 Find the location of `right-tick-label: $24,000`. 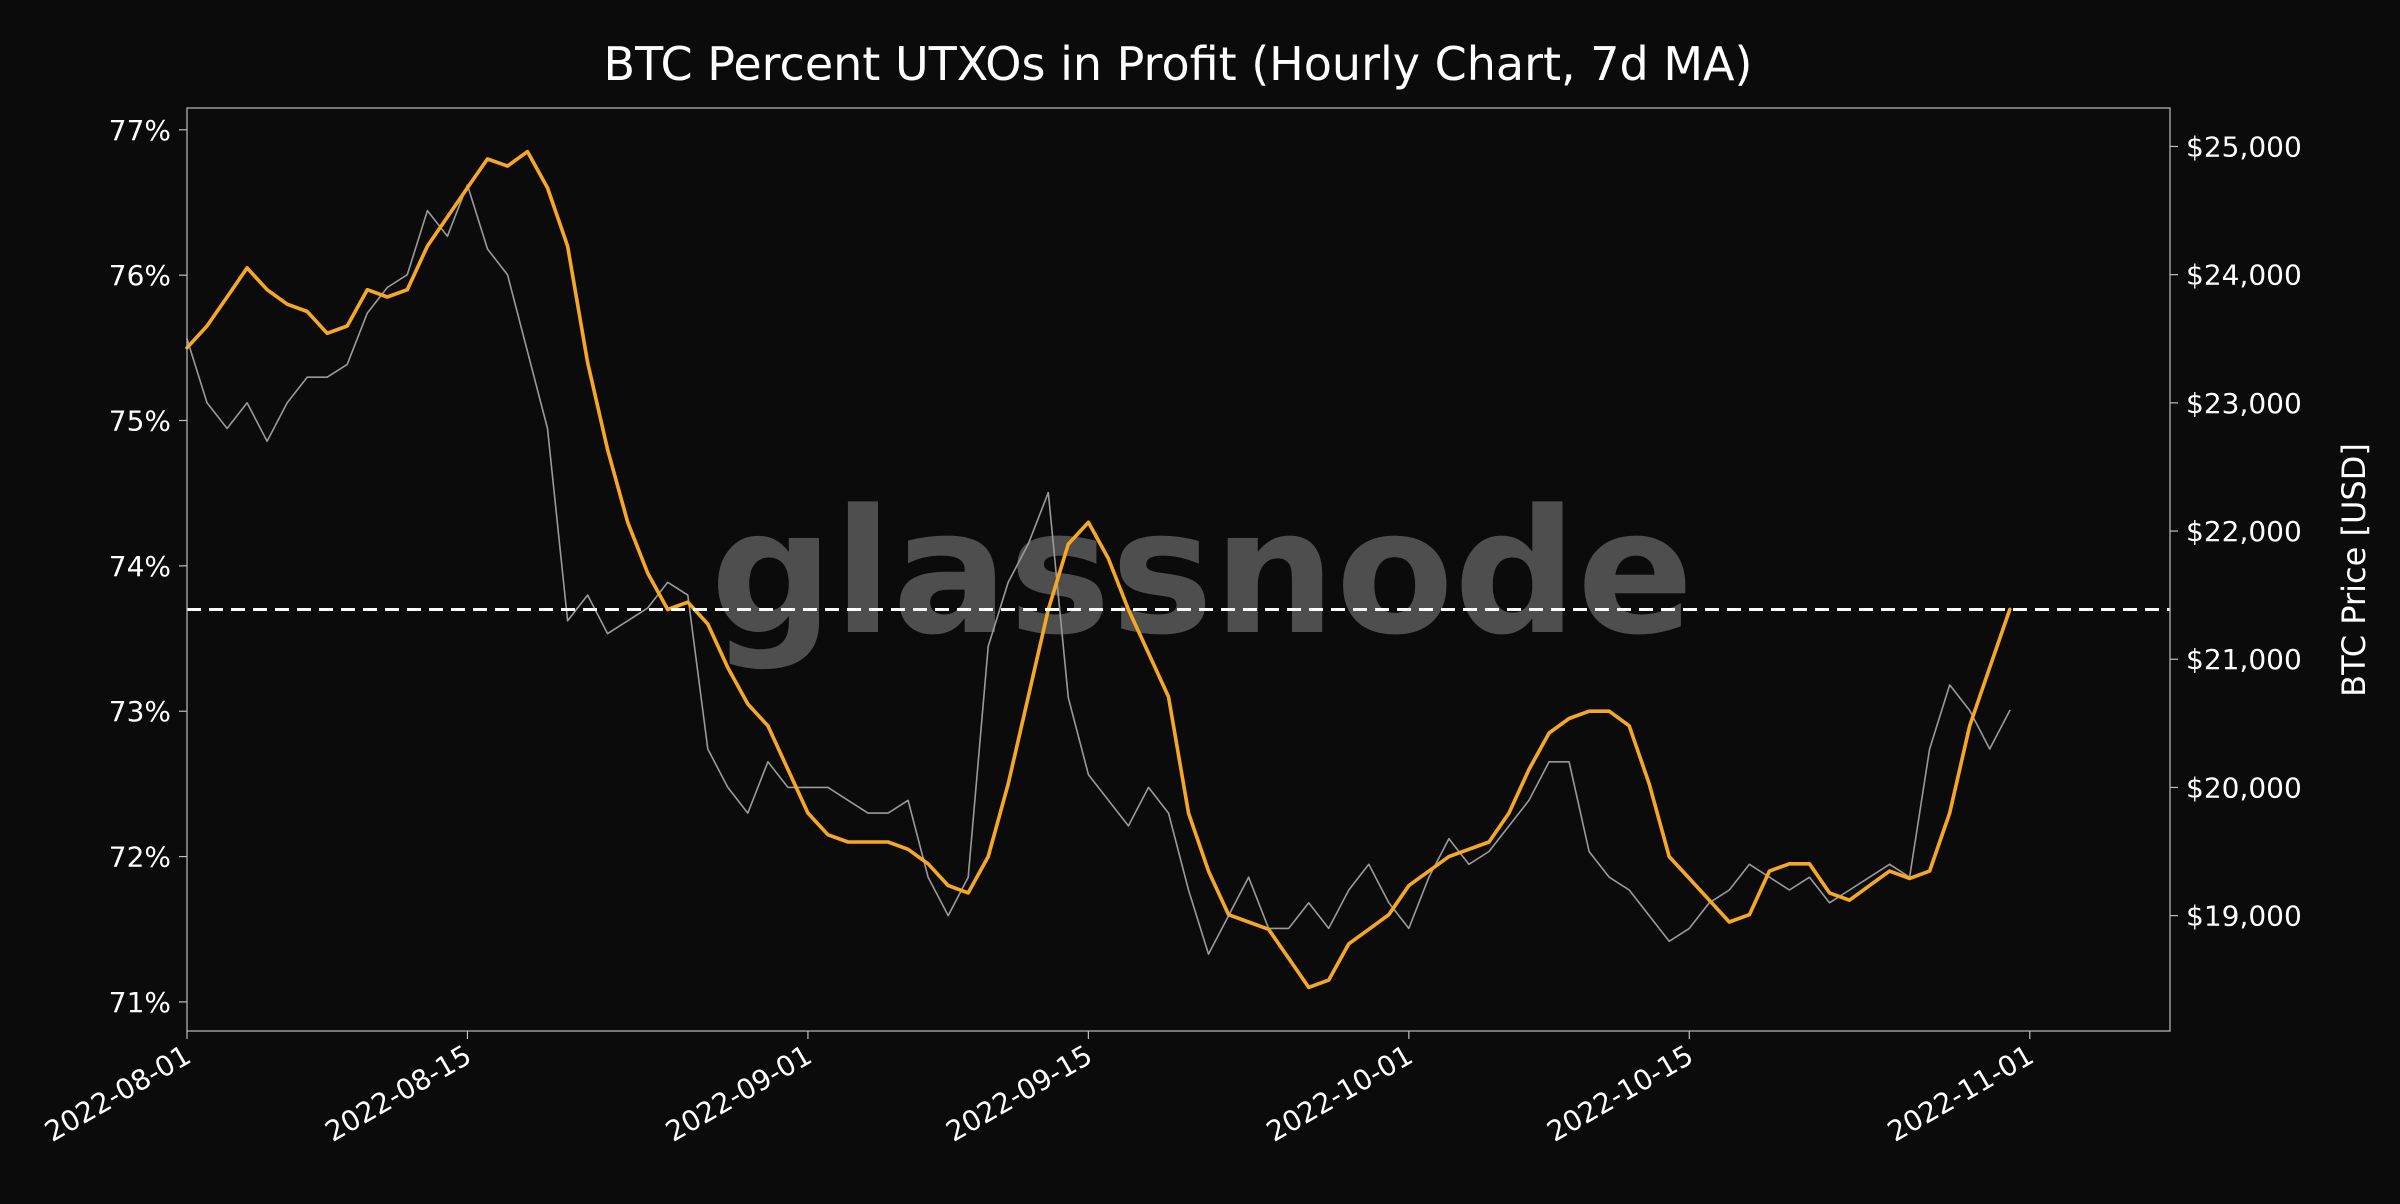

right-tick-label: $24,000 is located at coordinates (2244, 275).